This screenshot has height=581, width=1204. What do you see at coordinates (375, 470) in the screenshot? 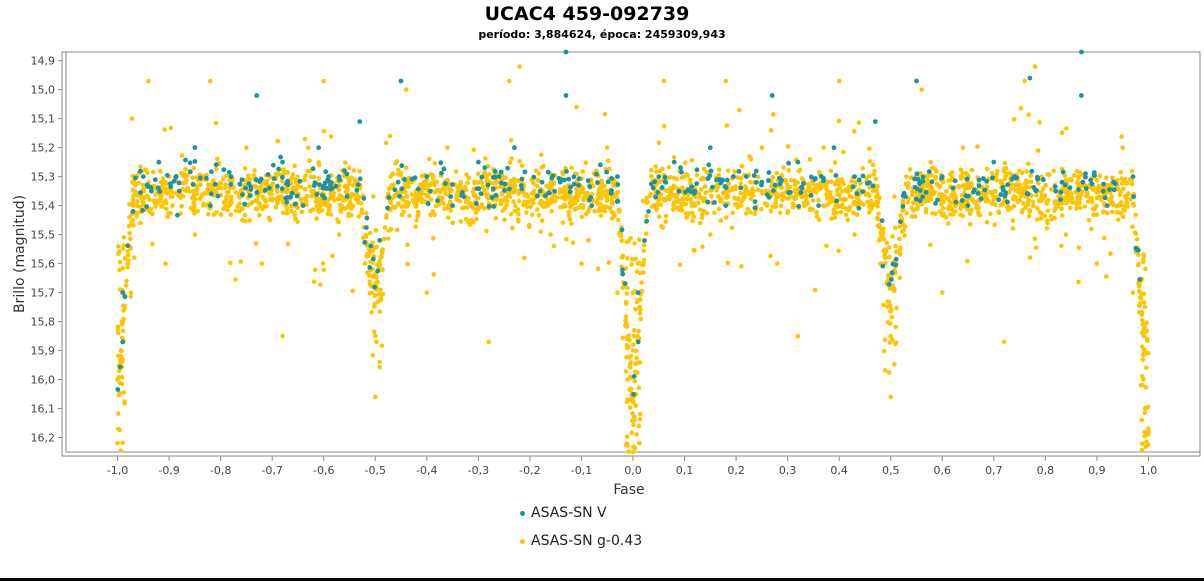
I see `x-tick-label: -0,5` at bounding box center [375, 470].